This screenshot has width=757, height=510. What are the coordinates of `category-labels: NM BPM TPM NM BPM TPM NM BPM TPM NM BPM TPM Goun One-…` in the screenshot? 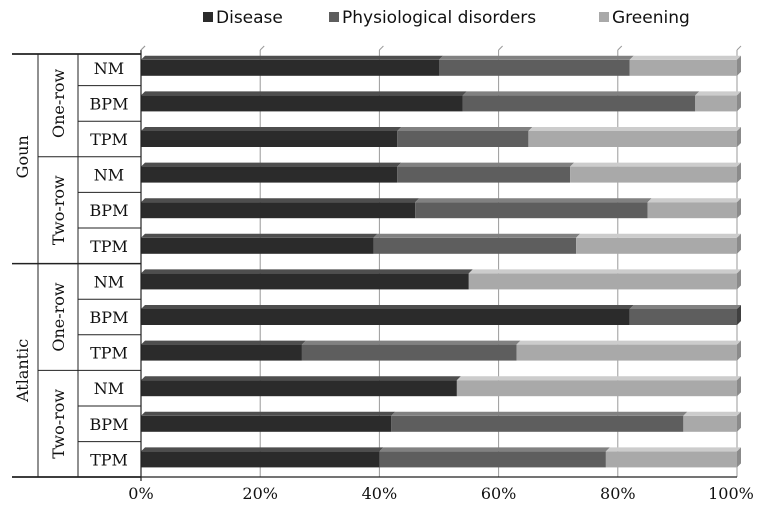 It's located at (70, 264).